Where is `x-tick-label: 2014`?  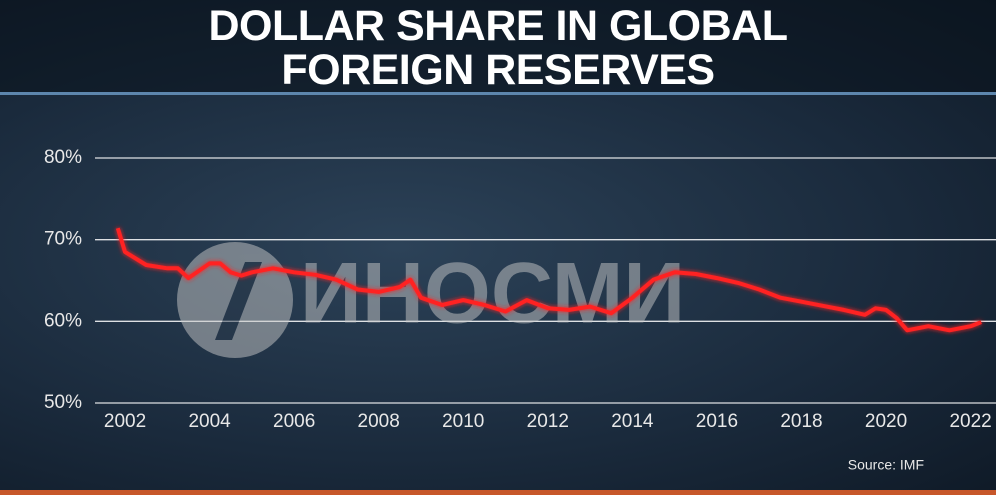
x-tick-label: 2014 is located at coordinates (632, 421).